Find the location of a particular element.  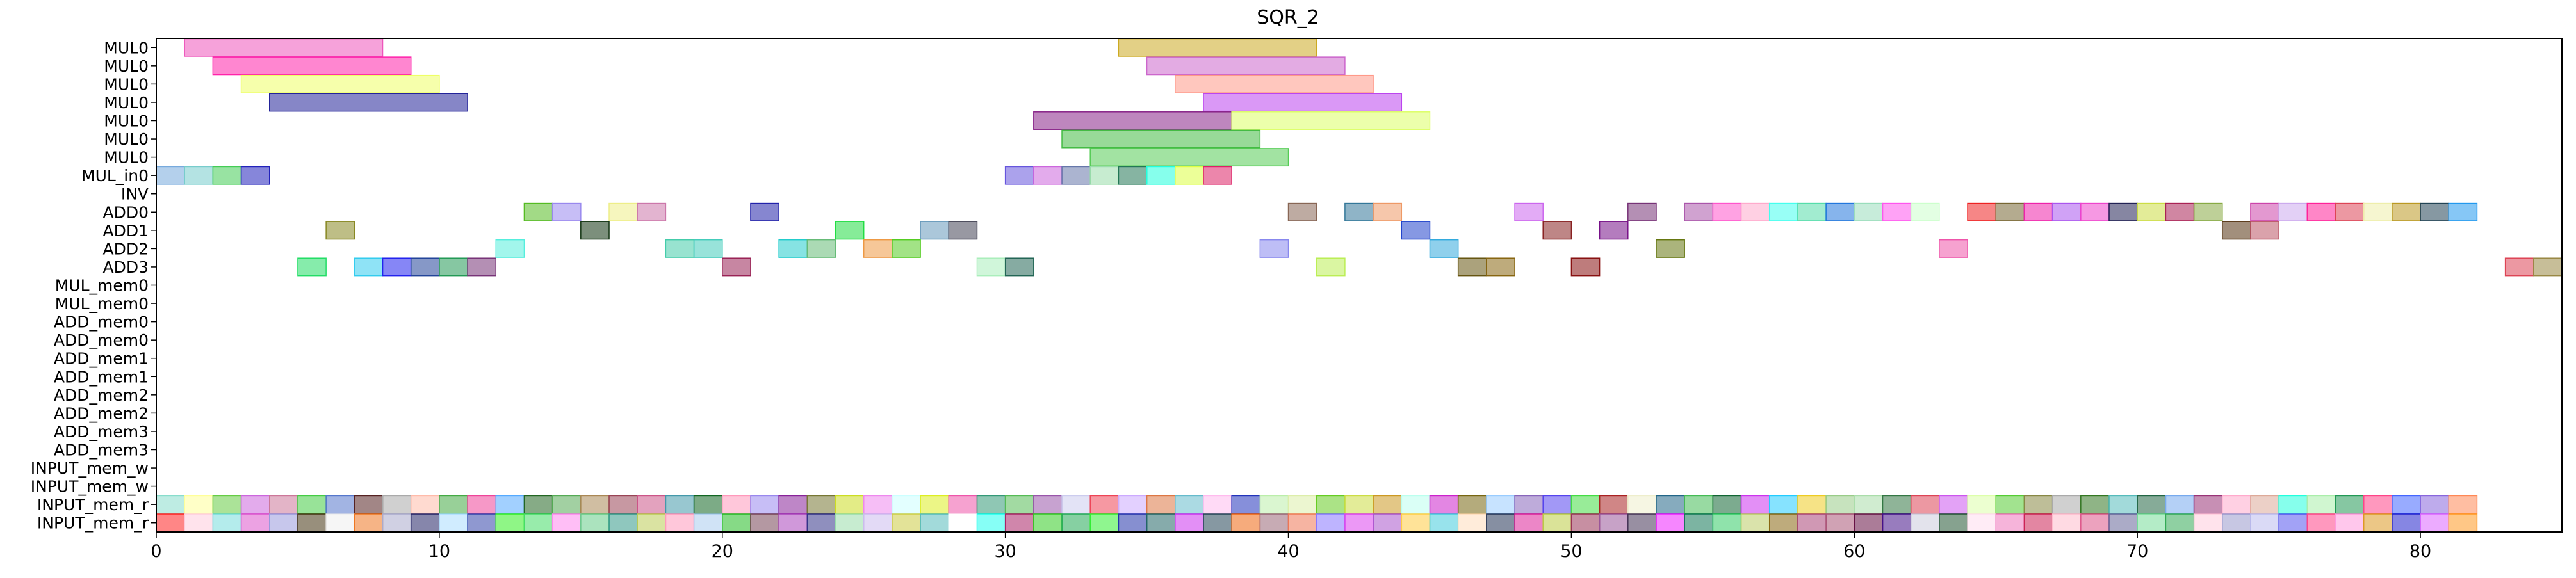

y-tick-label: MUL_in0 is located at coordinates (115, 175).